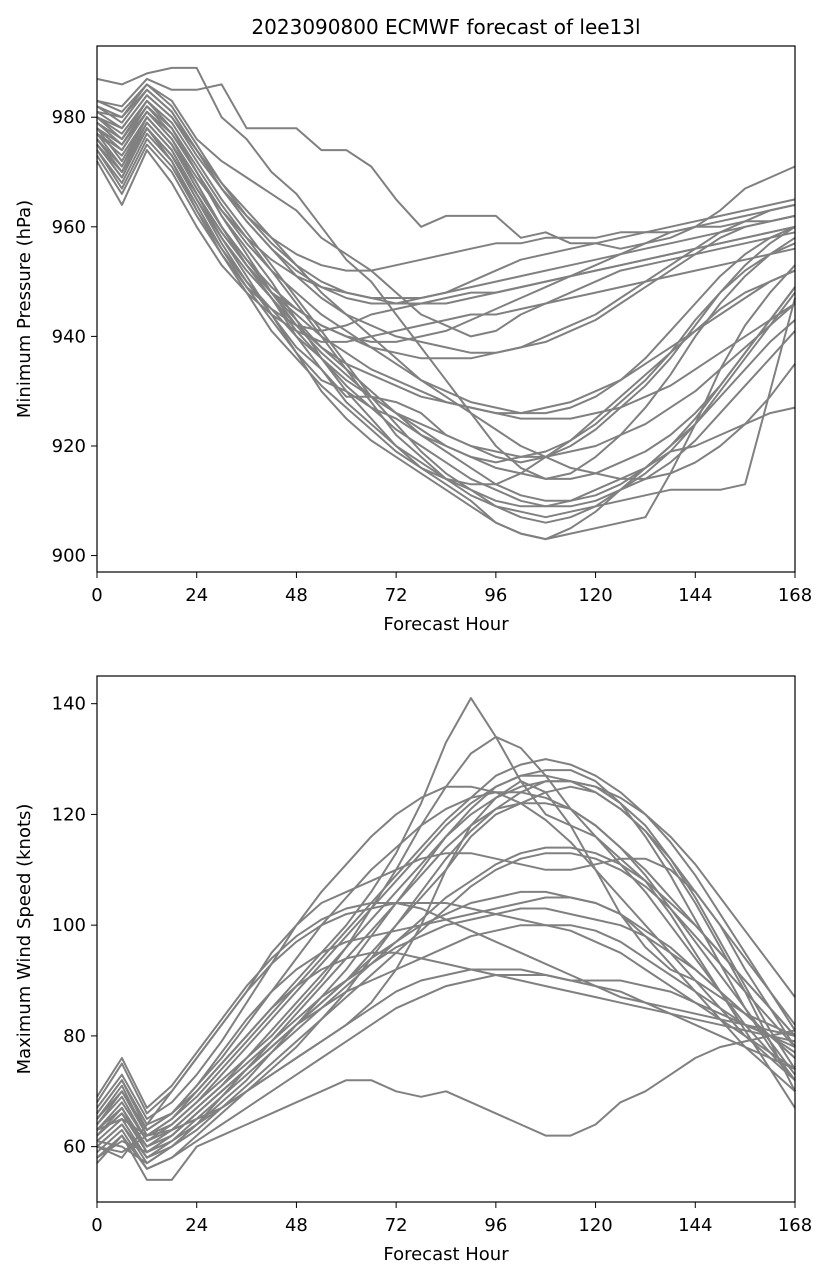 The width and height of the screenshot is (830, 1279). What do you see at coordinates (396, 595) in the screenshot?
I see `pressure-x-tick-label: 72` at bounding box center [396, 595].